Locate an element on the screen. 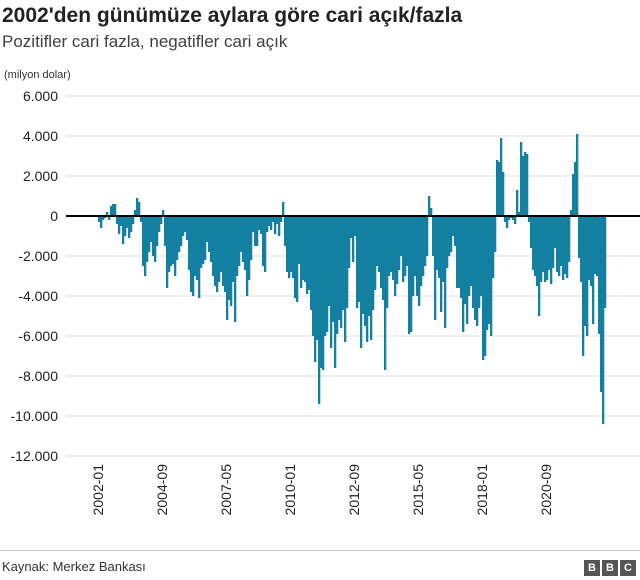  logo-letter: B is located at coordinates (592, 568).